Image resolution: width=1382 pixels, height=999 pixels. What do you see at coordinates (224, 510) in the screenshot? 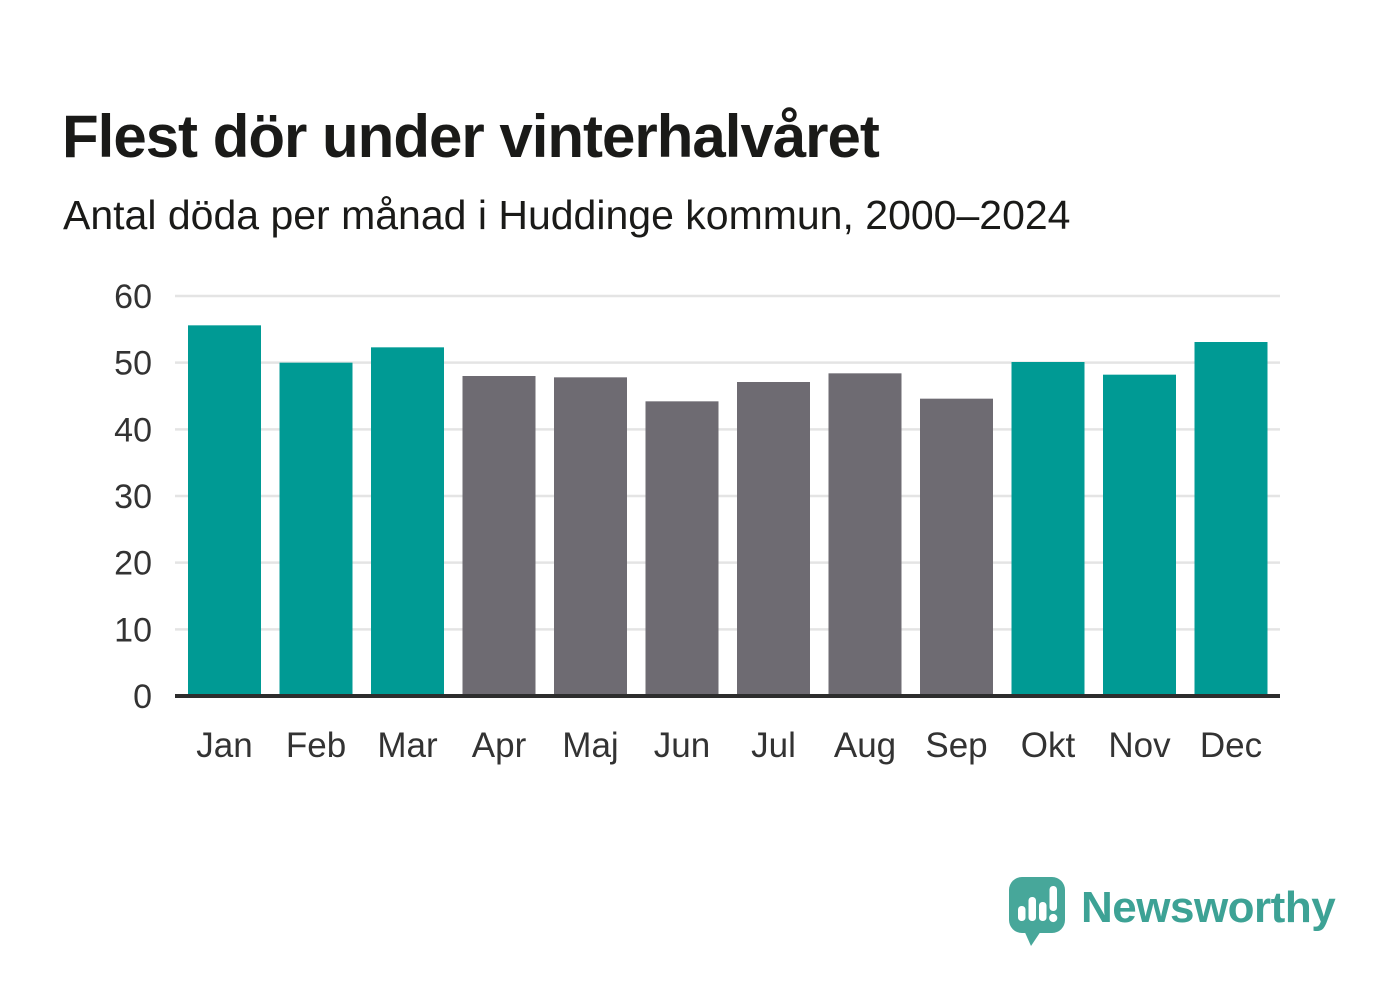
I see `bar-jan` at bounding box center [224, 510].